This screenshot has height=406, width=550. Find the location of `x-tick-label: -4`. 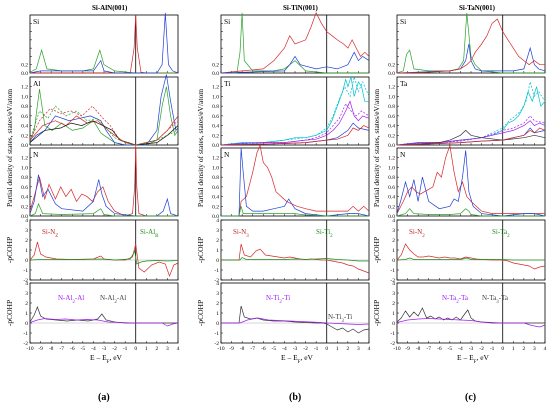

x-tick-label: -4 is located at coordinates (284, 349).